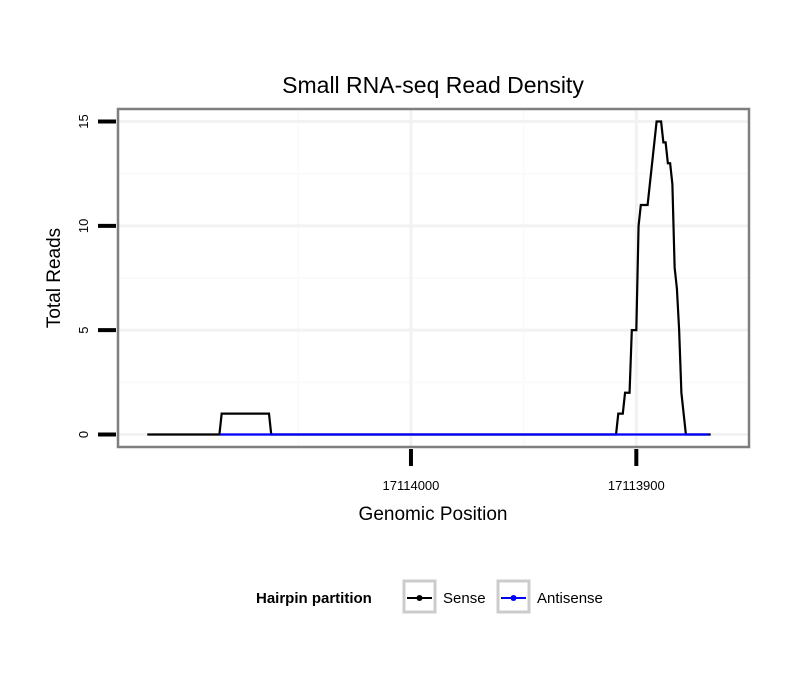 The image size is (810, 695). Describe the element at coordinates (54, 278) in the screenshot. I see `y-axis-label: Total Reads` at that location.